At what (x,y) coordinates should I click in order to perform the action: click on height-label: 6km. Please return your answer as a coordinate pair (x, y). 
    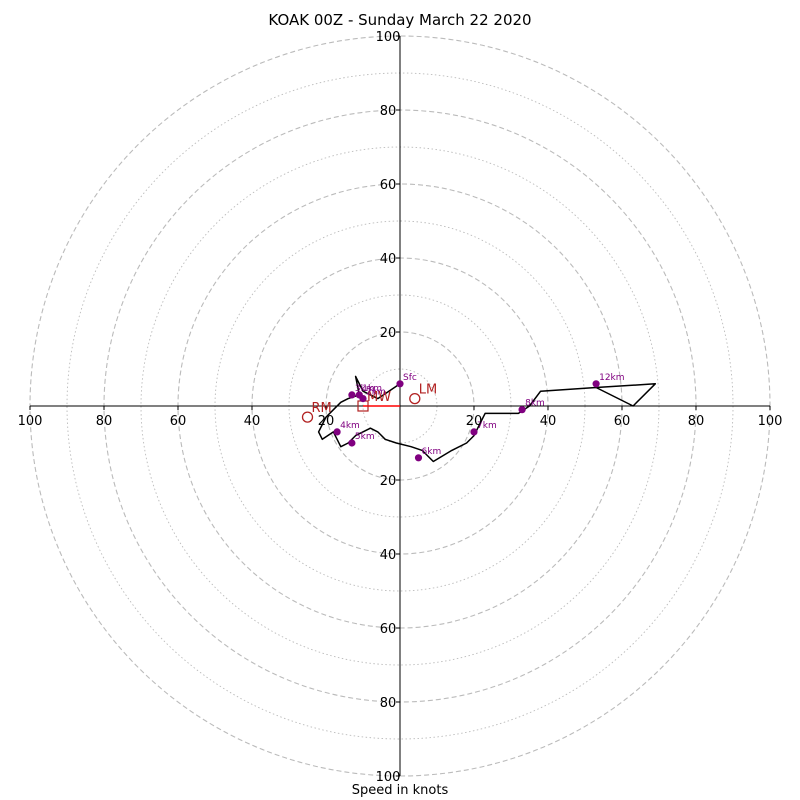
    Looking at the image, I should click on (432, 452).